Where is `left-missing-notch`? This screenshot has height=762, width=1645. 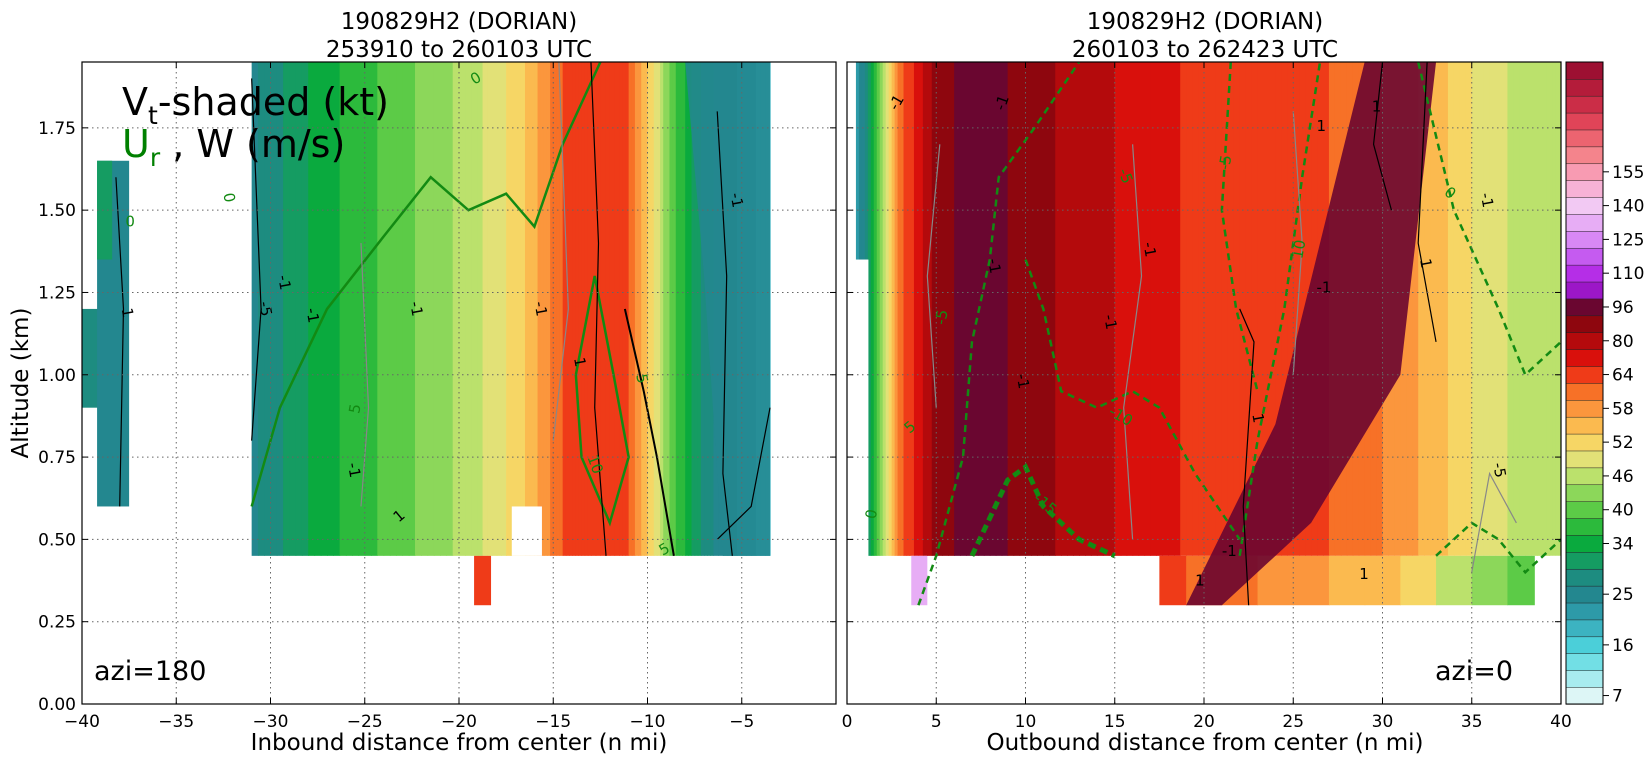 left-missing-notch is located at coordinates (526, 531).